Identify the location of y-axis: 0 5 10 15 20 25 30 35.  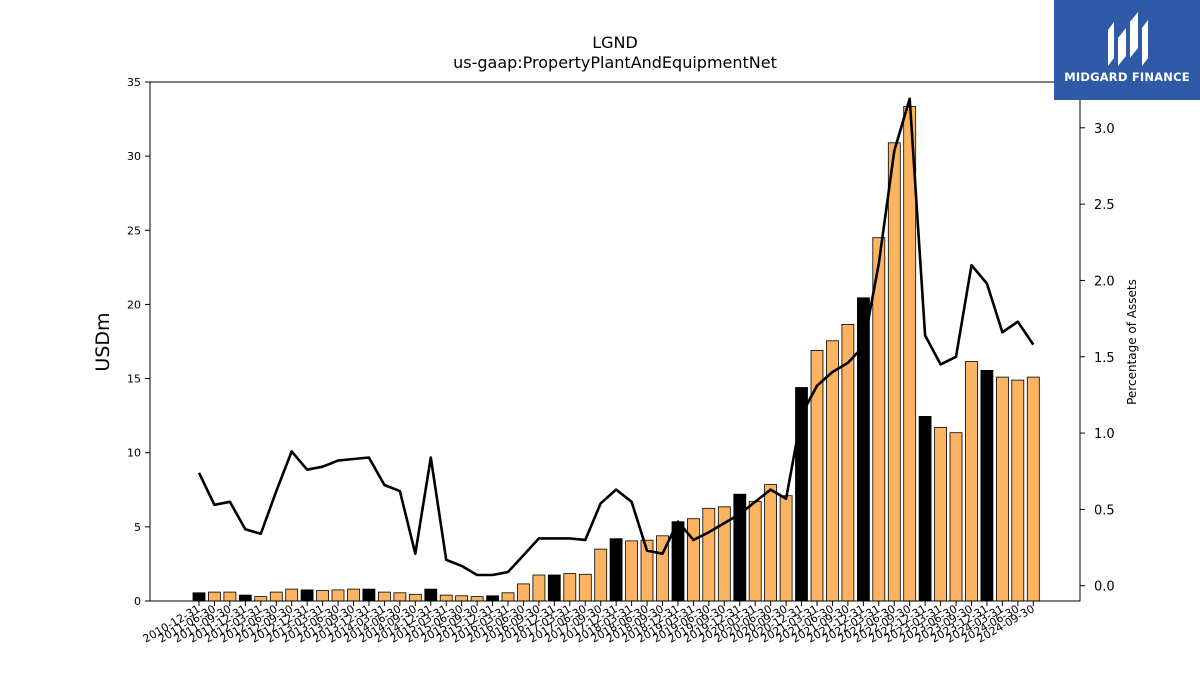
(138, 342).